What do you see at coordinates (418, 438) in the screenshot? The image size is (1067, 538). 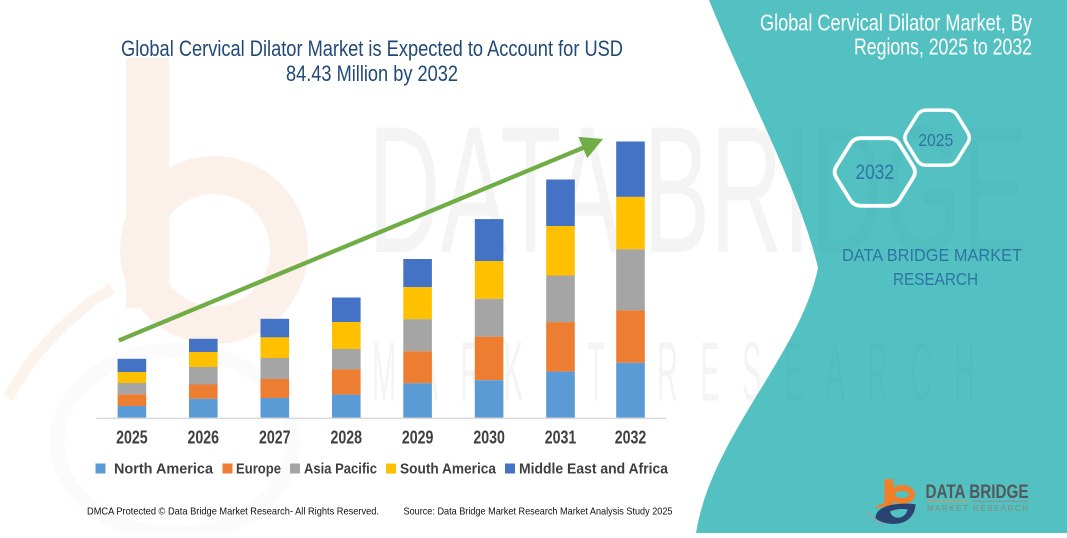 I see `svg-text: 2029` at bounding box center [418, 438].